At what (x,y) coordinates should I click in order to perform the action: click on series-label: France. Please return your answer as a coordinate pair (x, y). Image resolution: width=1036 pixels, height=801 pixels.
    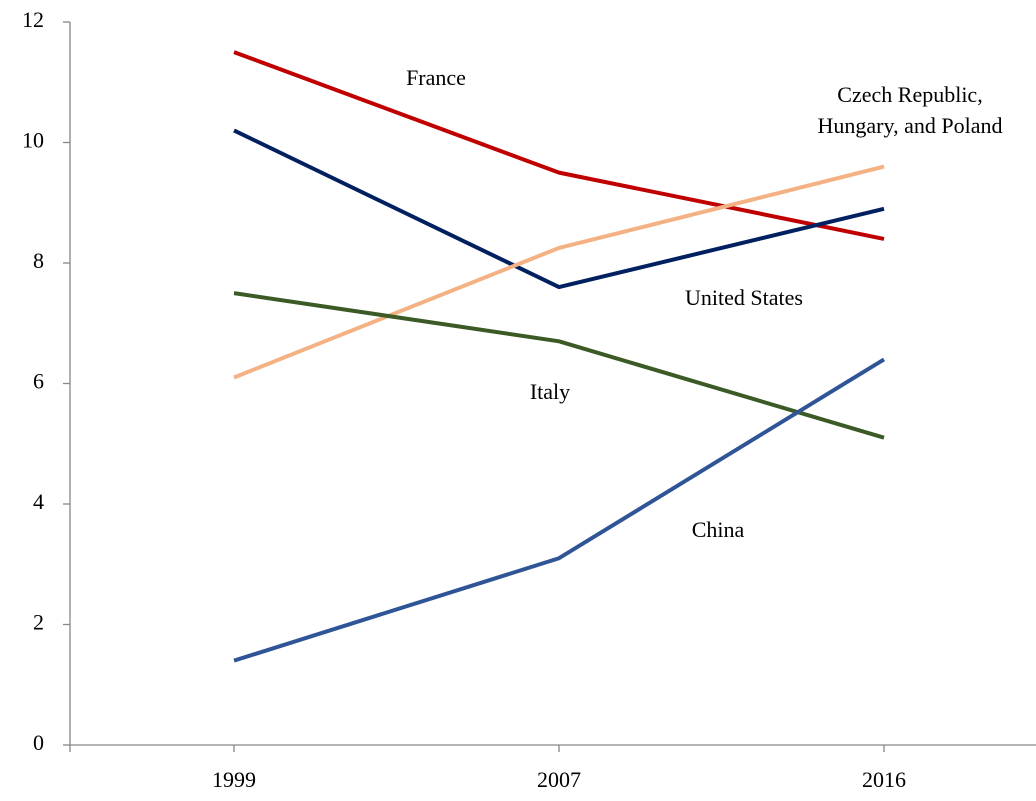
    Looking at the image, I should click on (436, 77).